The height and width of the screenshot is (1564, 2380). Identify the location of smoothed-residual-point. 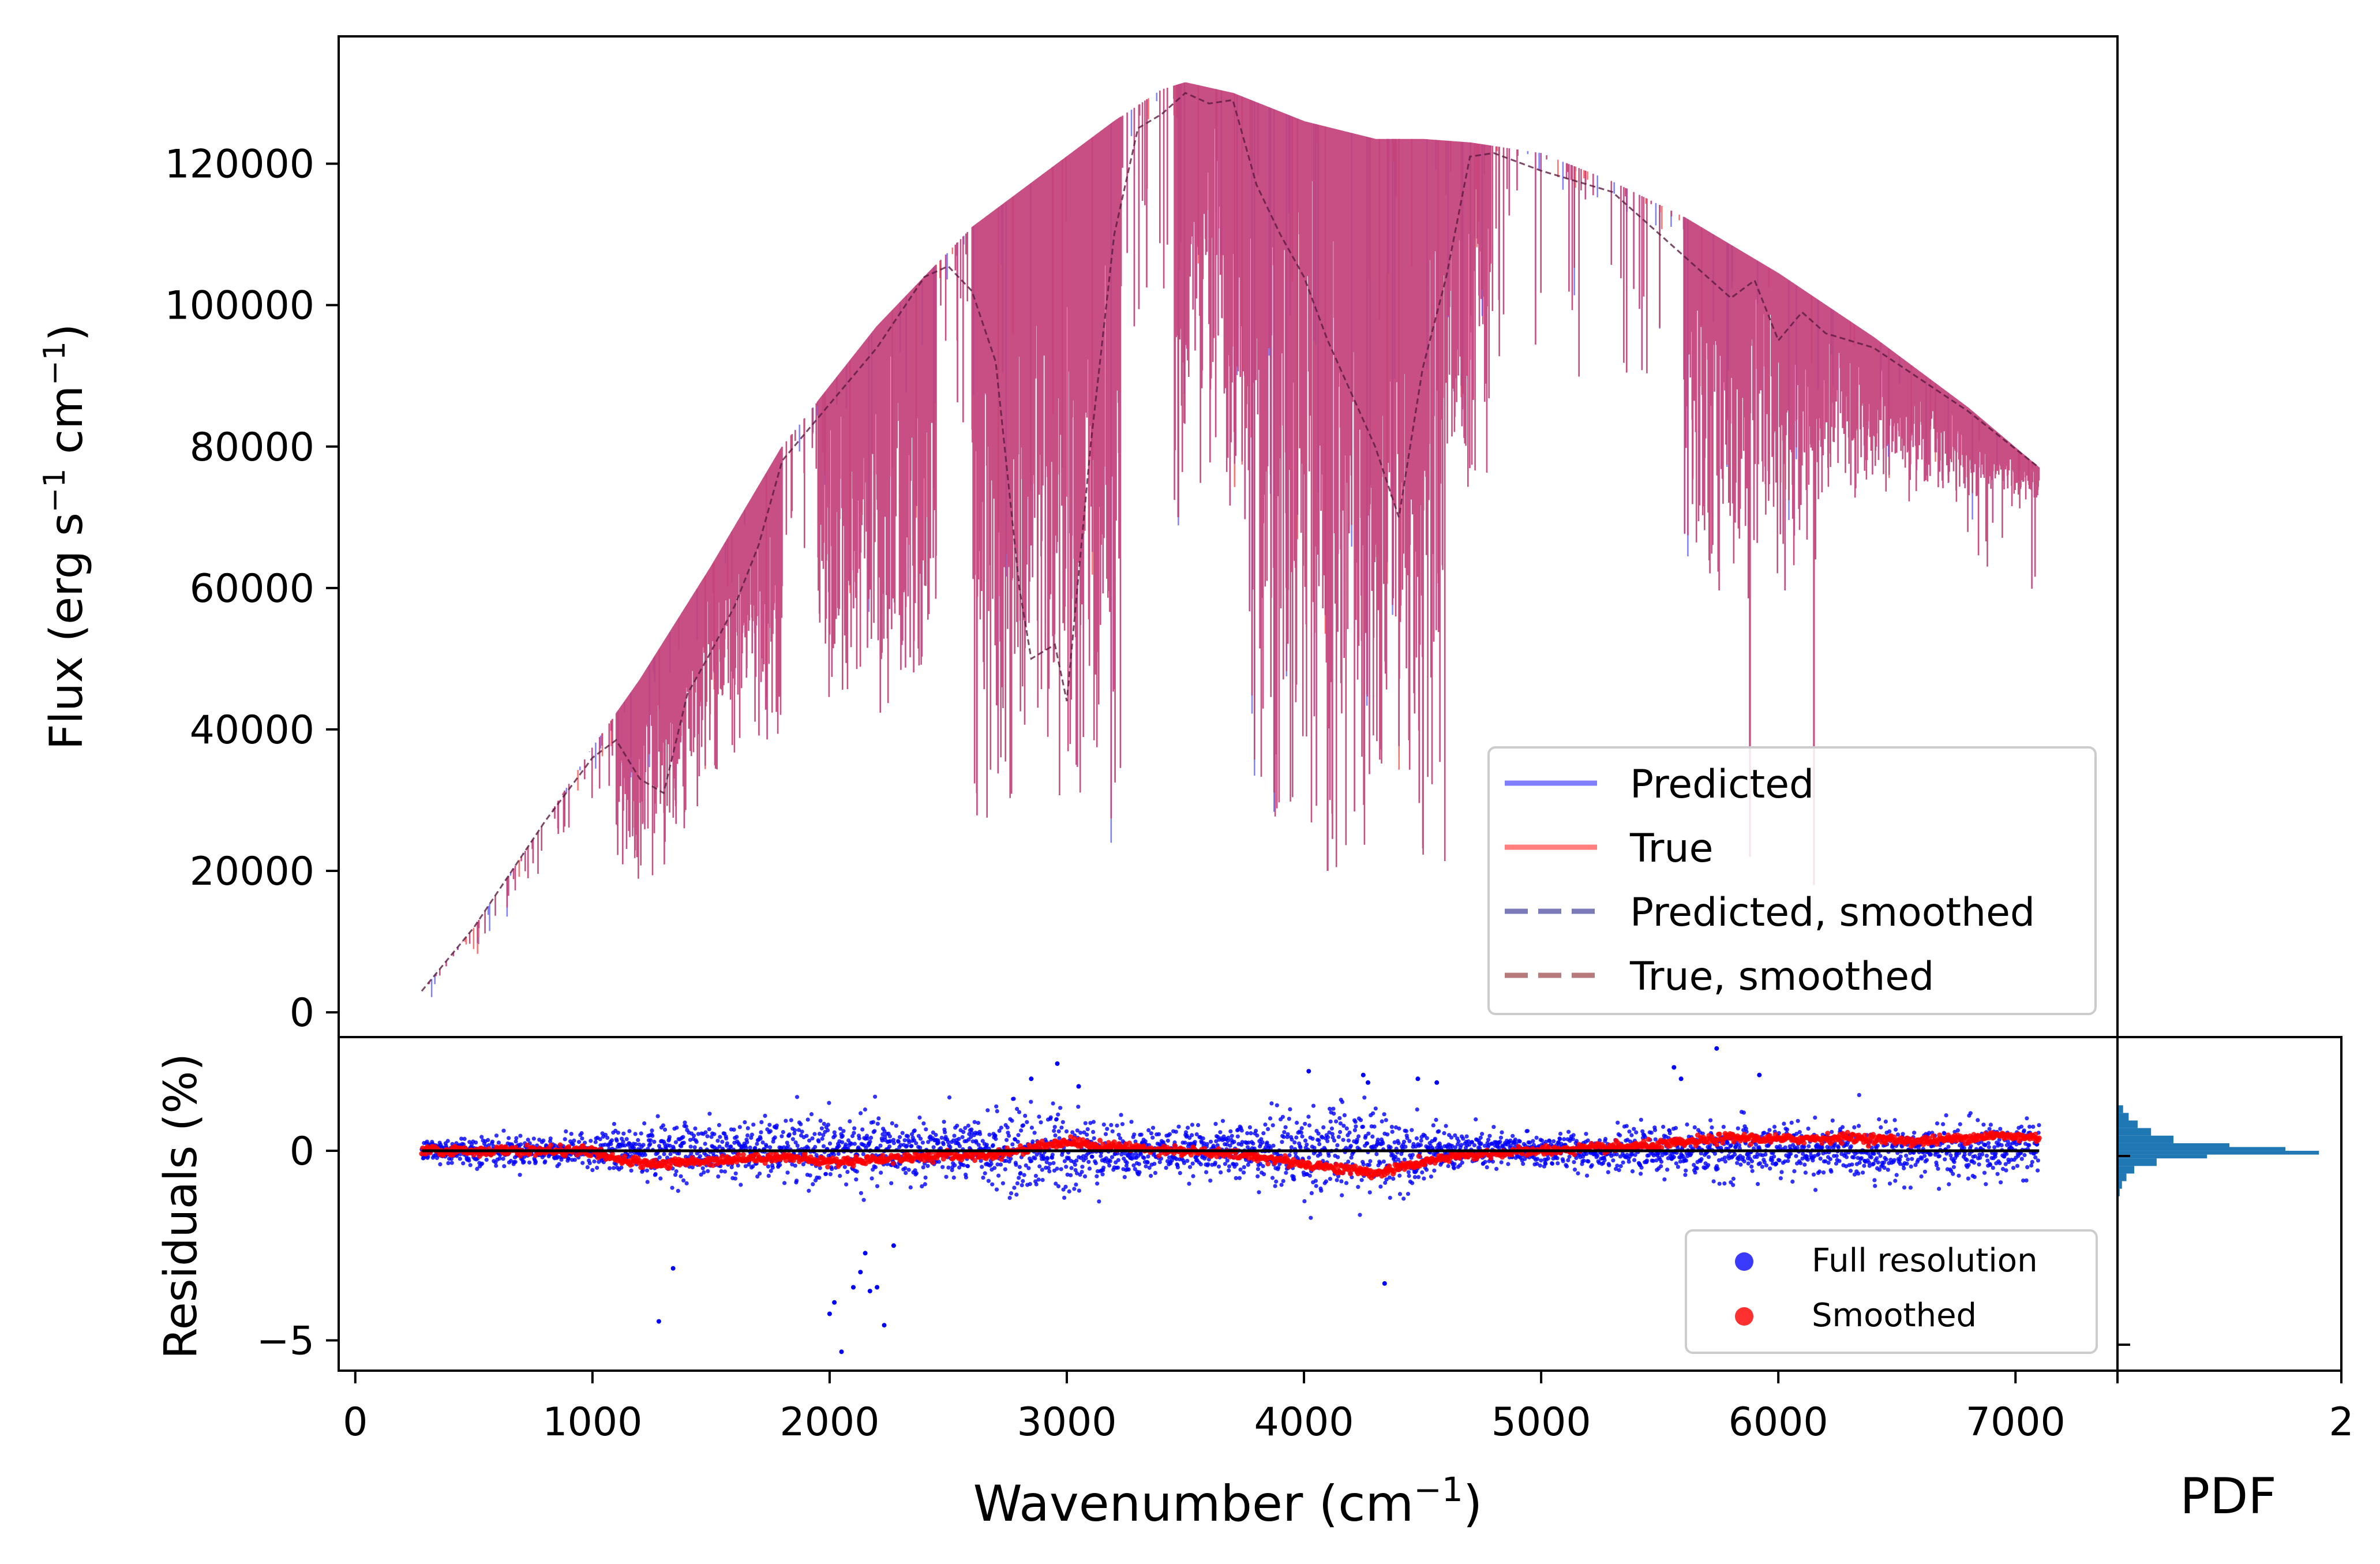
(560, 1144).